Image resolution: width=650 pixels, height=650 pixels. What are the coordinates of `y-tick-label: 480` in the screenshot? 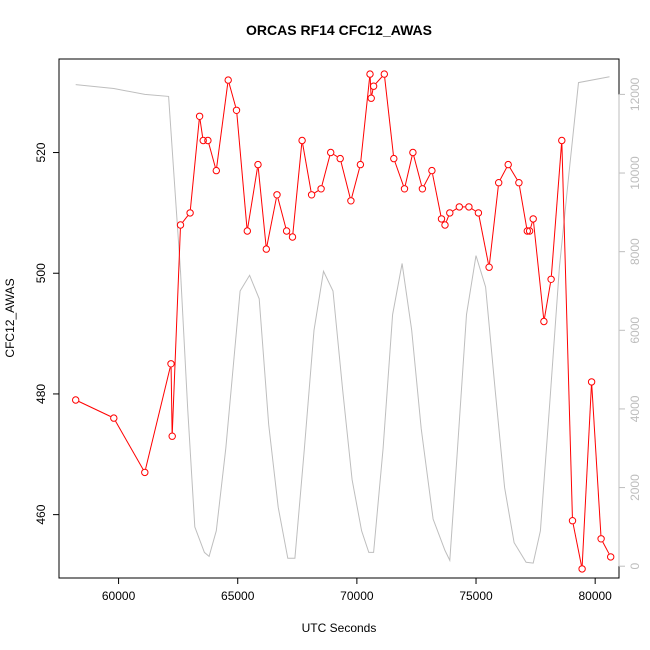 It's located at (41, 394).